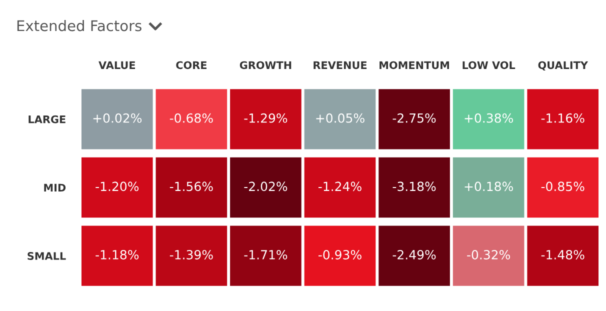  I want to click on x-tick-label: REVENUE, so click(340, 65).